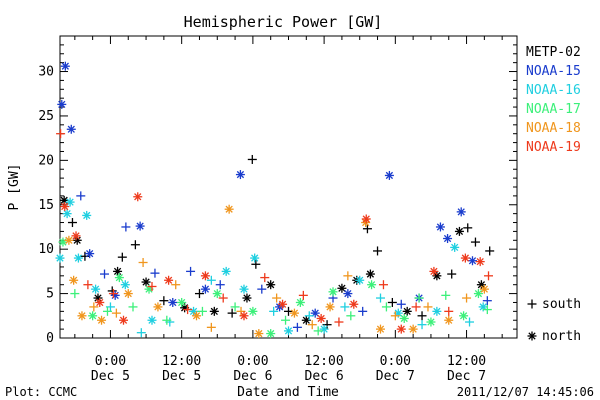  What do you see at coordinates (553, 52) in the screenshot?
I see `legend-series-label: METP-02` at bounding box center [553, 52].